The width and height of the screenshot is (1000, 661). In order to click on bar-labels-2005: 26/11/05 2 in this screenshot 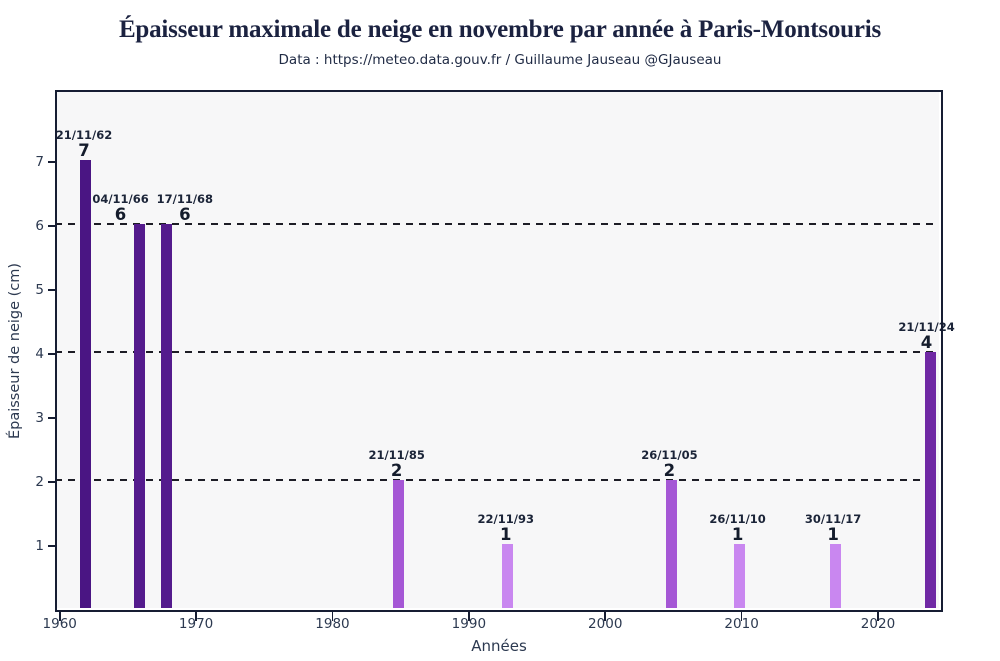, I will do `click(669, 463)`.